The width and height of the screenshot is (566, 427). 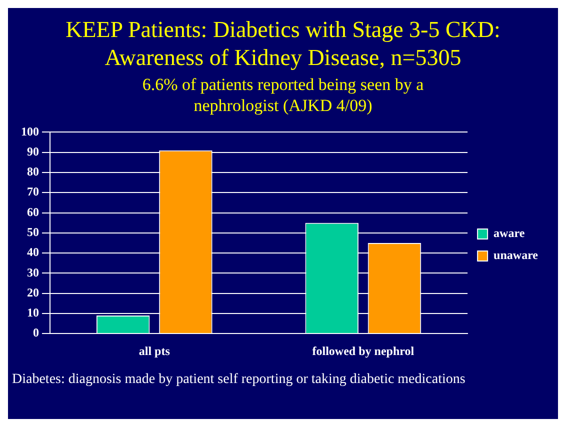 What do you see at coordinates (33, 272) in the screenshot?
I see `y-tick-label: 30` at bounding box center [33, 272].